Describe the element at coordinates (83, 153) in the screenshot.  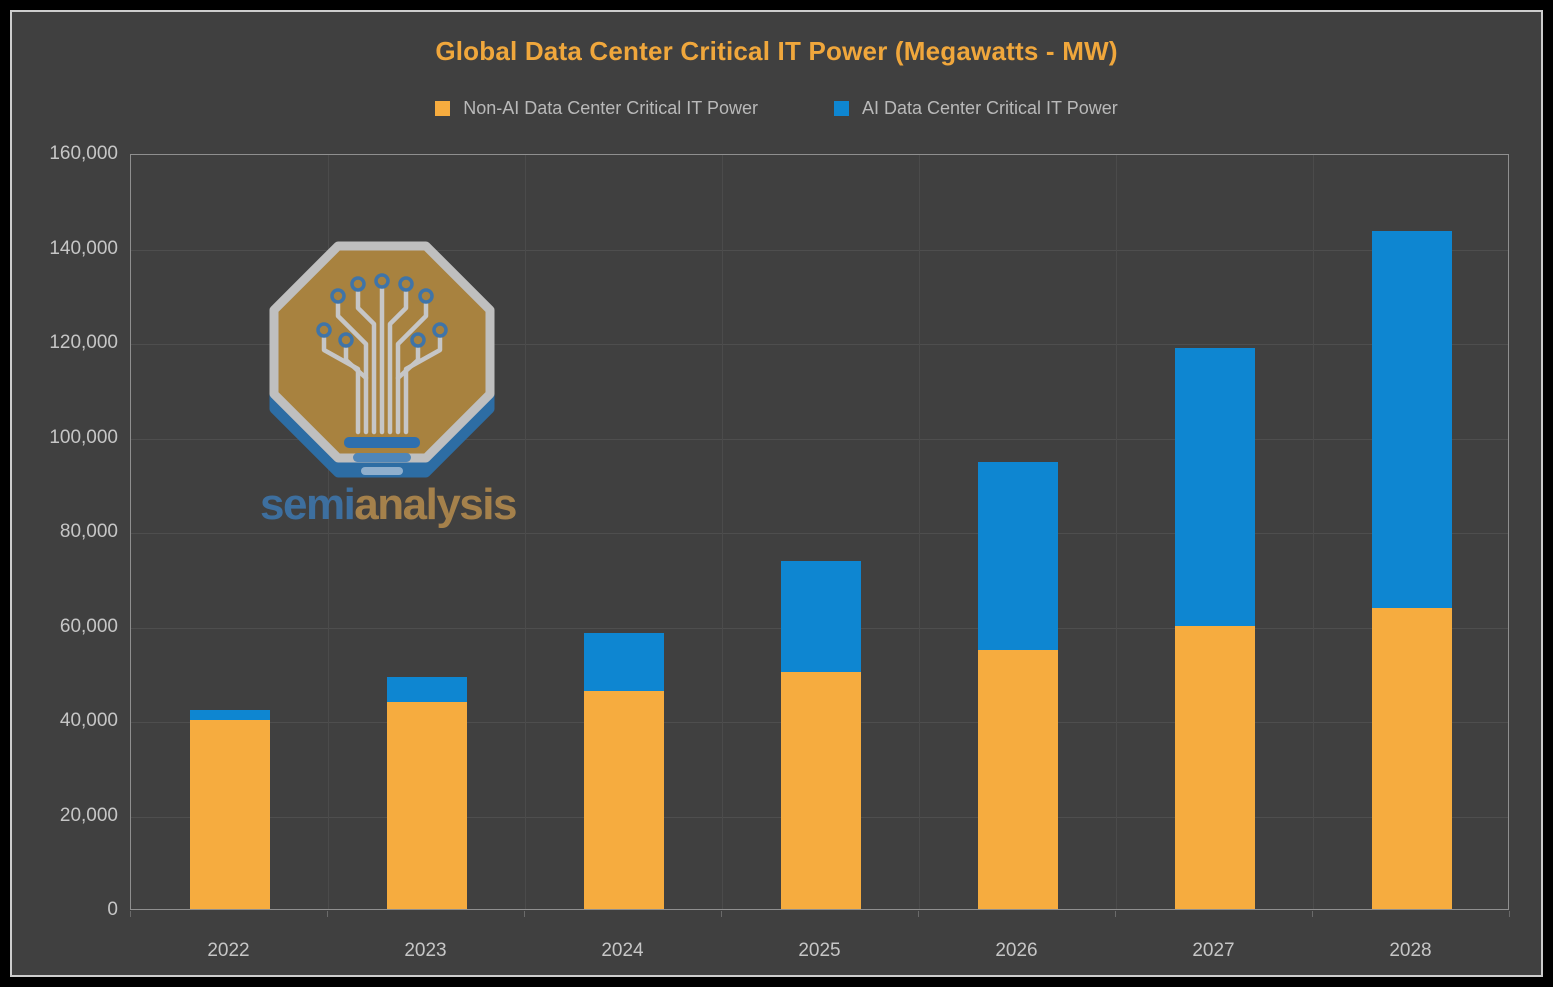
I see `y-axis-label: 160,000` at that location.